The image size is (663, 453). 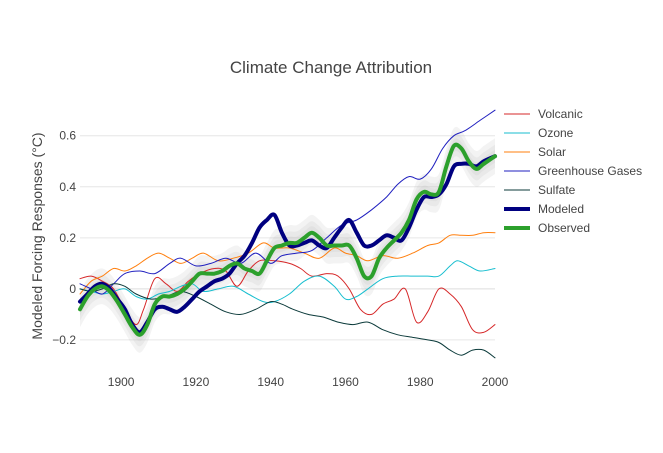 I want to click on legend-label: Volcanic, so click(x=560, y=114).